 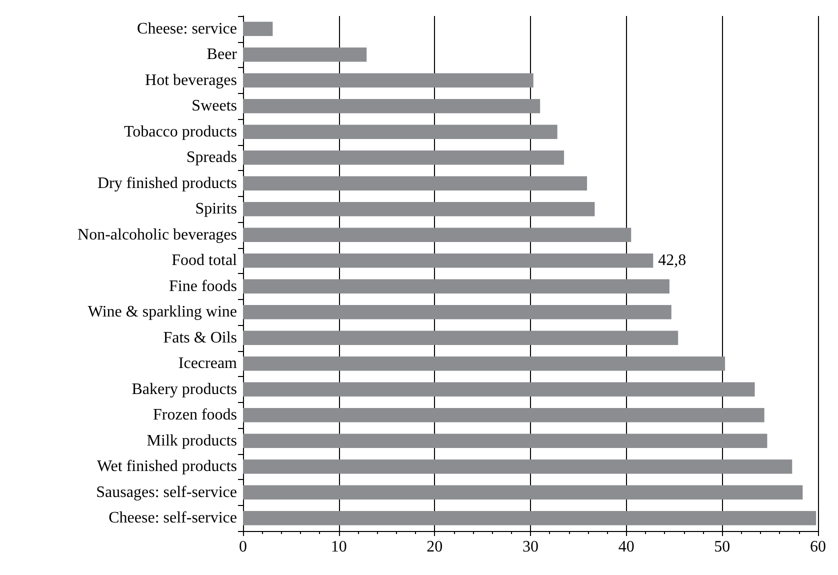 I want to click on y-tick-label: Sausages: self-service, so click(x=166, y=492).